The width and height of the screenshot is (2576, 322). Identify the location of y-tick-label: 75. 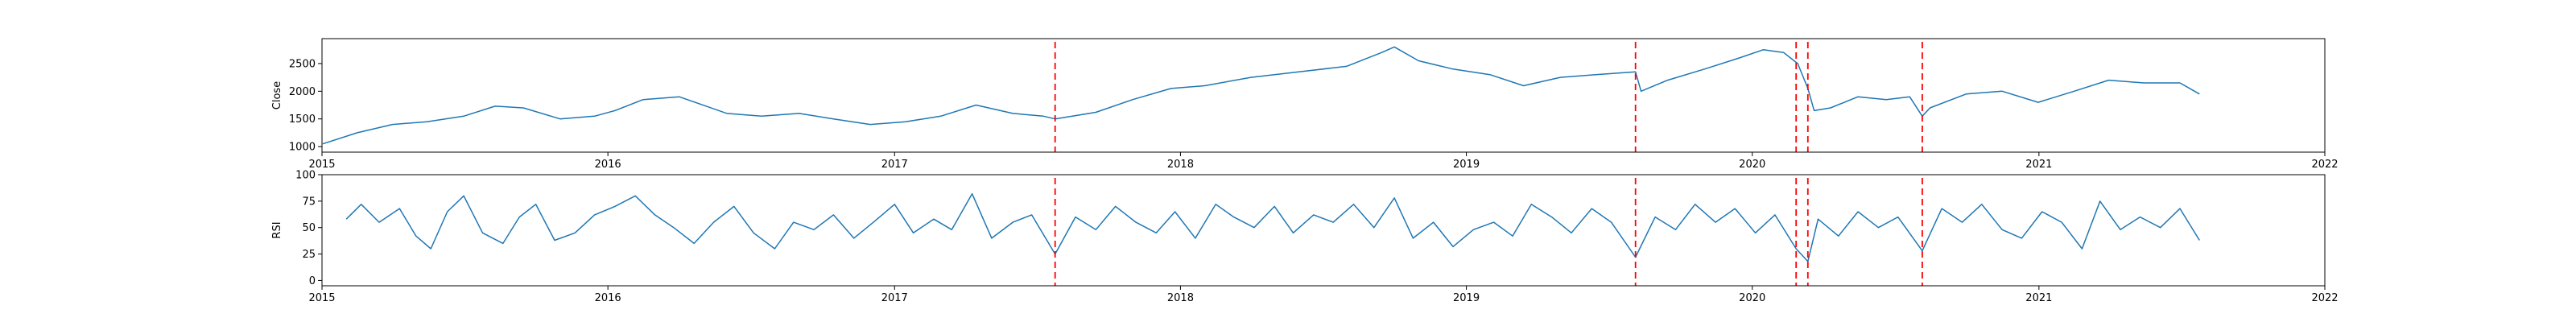
(309, 202).